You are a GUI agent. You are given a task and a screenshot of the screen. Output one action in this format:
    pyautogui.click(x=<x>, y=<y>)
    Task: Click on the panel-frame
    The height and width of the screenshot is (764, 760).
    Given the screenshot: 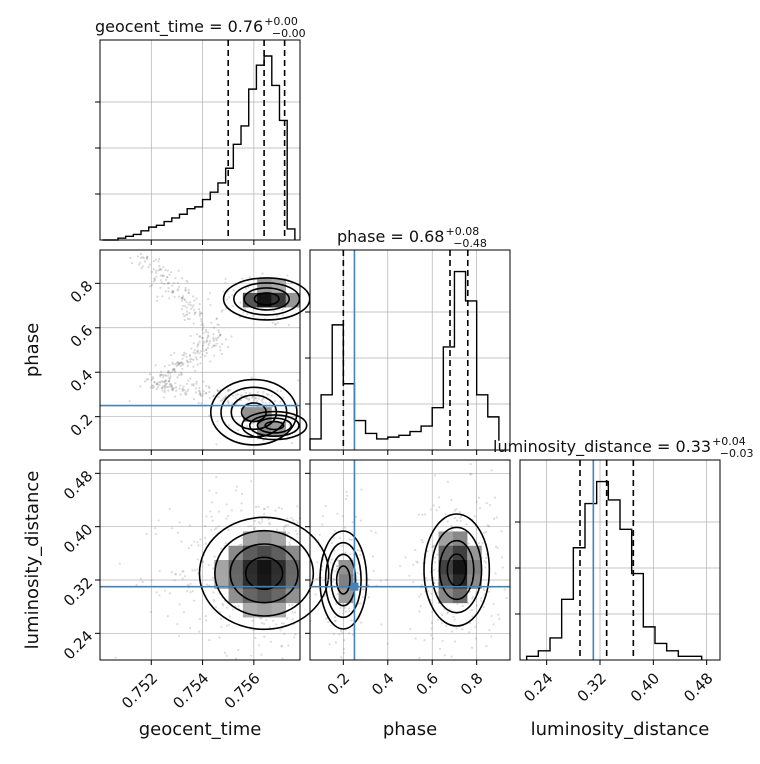 What is the action you would take?
    pyautogui.click(x=200, y=560)
    